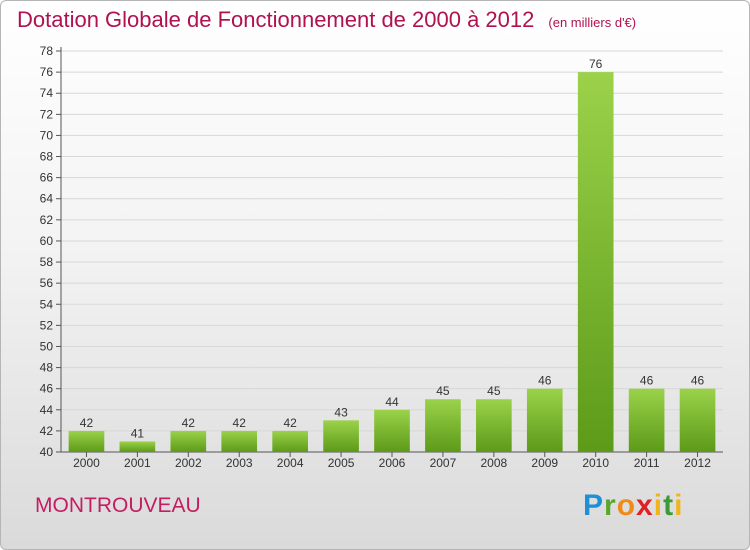 This screenshot has width=750, height=550. I want to click on y-tick-label: 62, so click(47, 220).